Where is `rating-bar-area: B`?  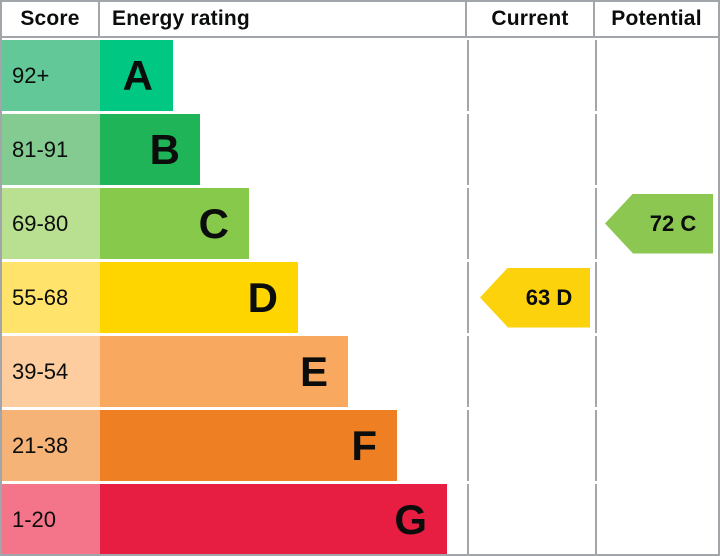 rating-bar-area: B is located at coordinates (283, 149).